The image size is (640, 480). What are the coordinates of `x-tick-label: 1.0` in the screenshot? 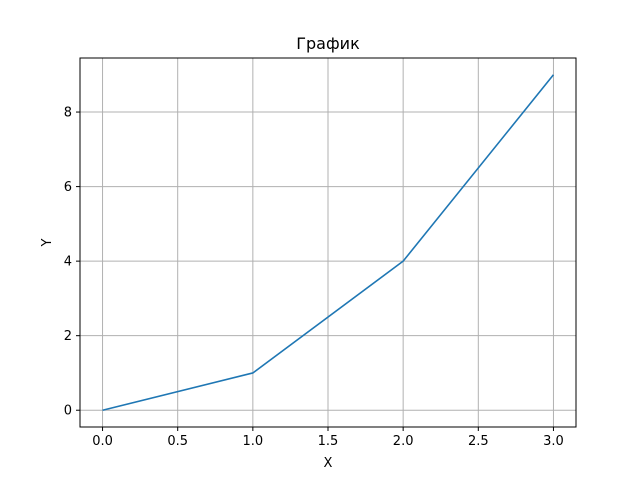 It's located at (253, 441).